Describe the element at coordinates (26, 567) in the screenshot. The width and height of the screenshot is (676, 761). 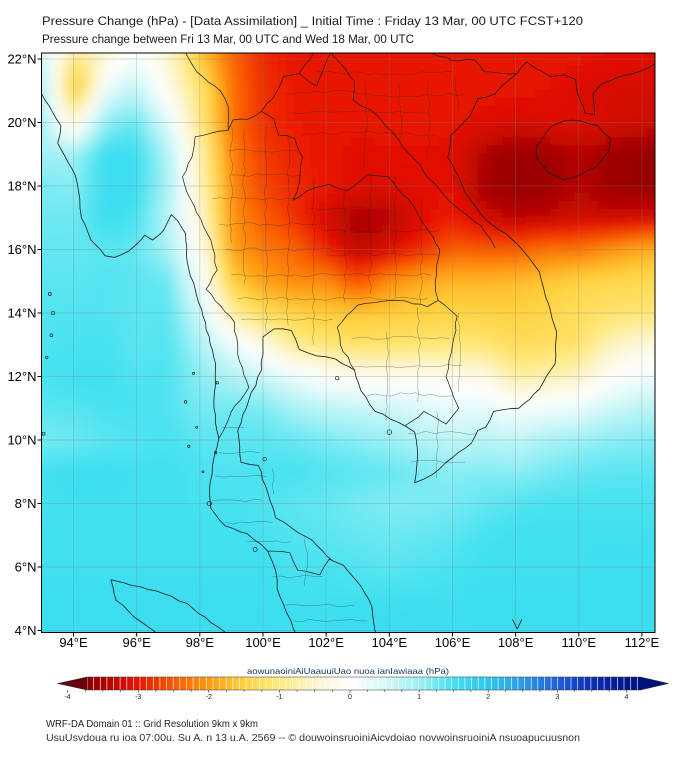
I see `svg-text: 6°N` at that location.